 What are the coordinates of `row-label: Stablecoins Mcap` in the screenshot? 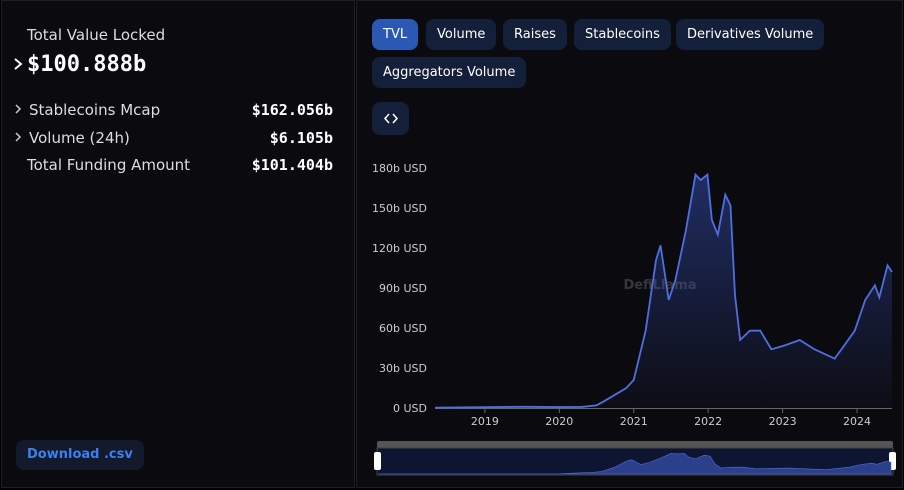 It's located at (95, 110).